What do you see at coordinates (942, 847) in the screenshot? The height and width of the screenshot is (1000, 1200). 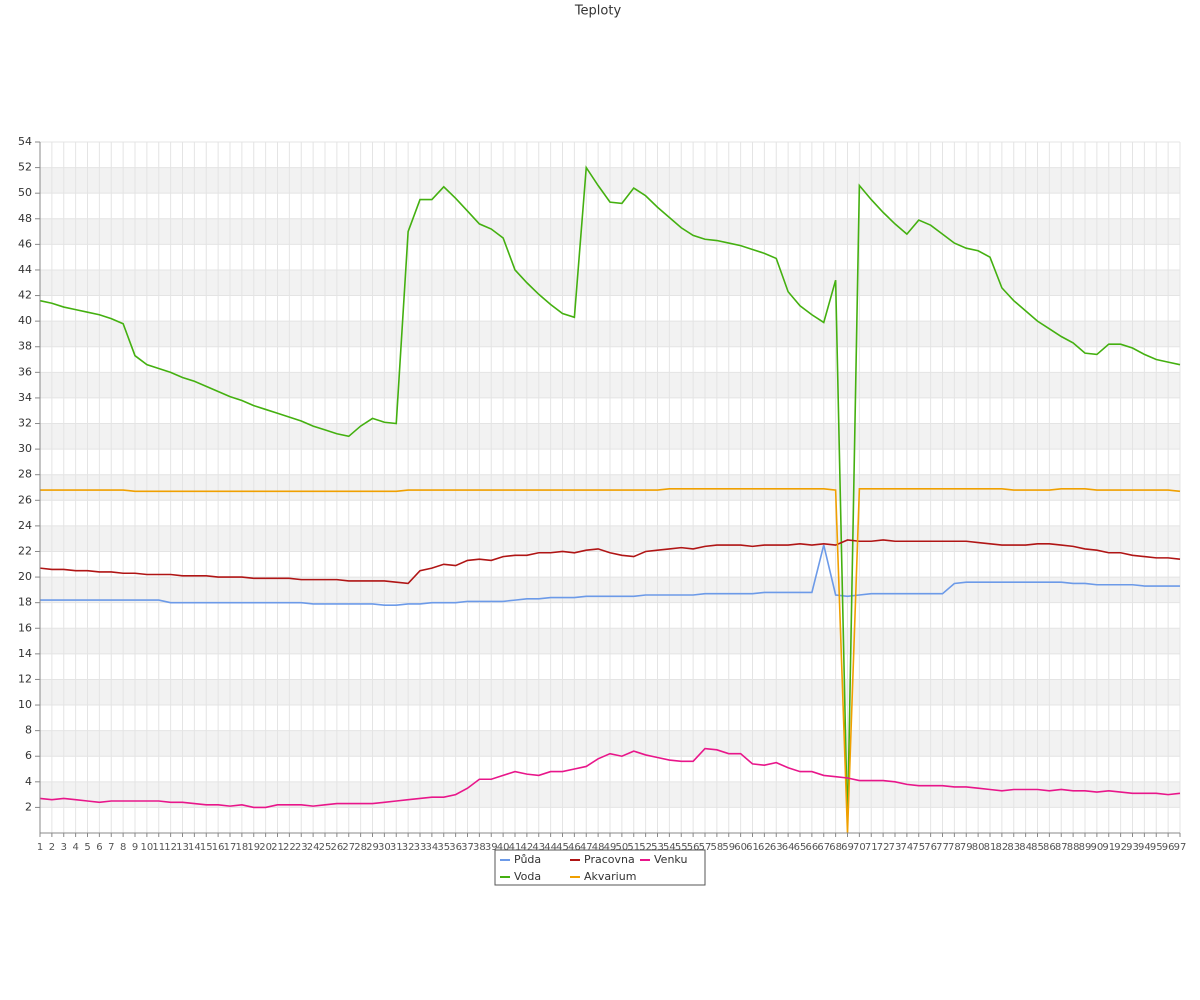 I see `x-tick-label: 77` at bounding box center [942, 847].